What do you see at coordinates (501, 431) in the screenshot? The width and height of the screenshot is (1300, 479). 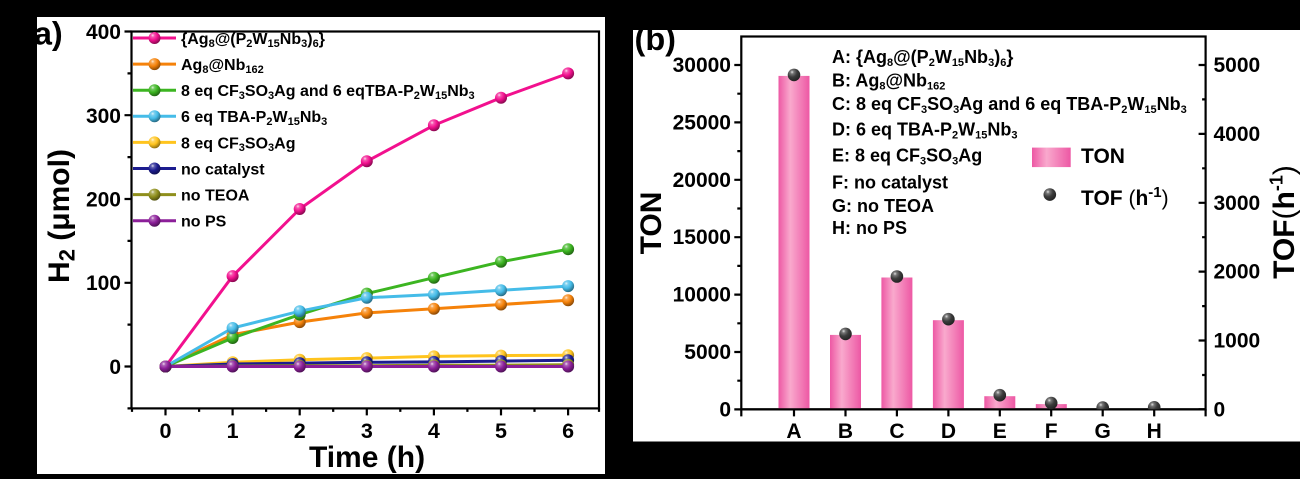 I see `svg-text: 5` at bounding box center [501, 431].